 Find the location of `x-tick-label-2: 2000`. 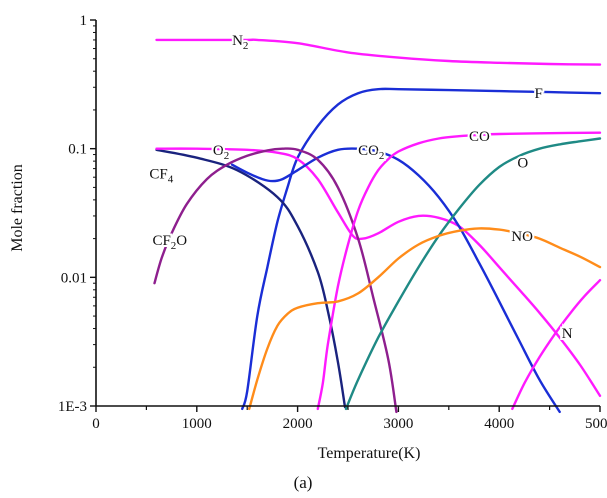

x-tick-label-2: 2000 is located at coordinates (298, 424).